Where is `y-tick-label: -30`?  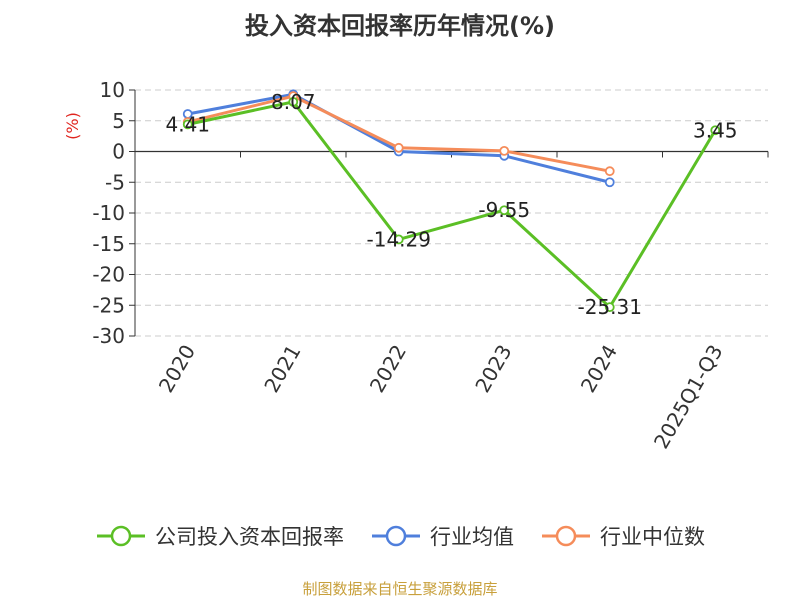
y-tick-label: -30 is located at coordinates (108, 336).